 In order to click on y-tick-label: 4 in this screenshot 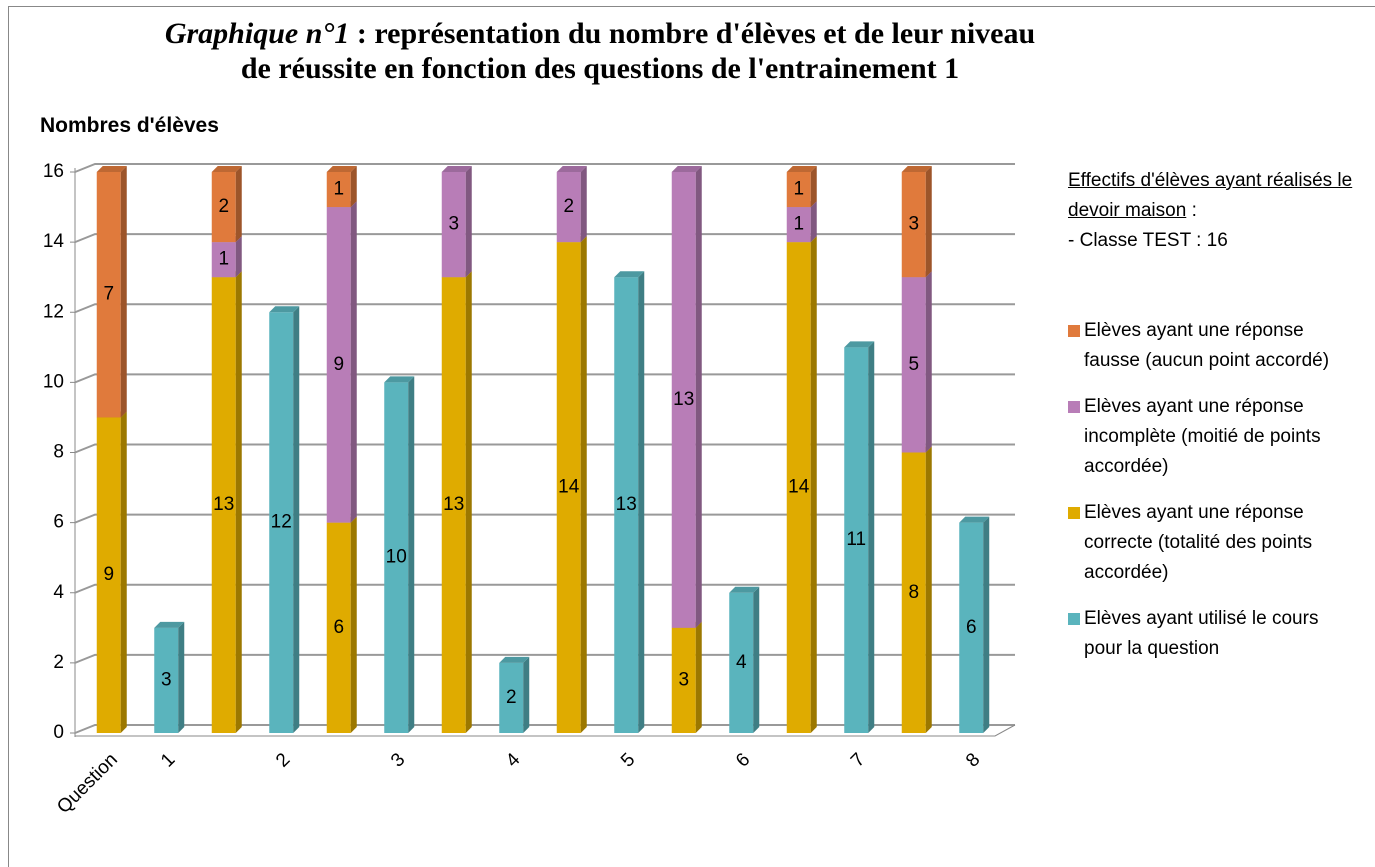, I will do `click(58, 592)`.